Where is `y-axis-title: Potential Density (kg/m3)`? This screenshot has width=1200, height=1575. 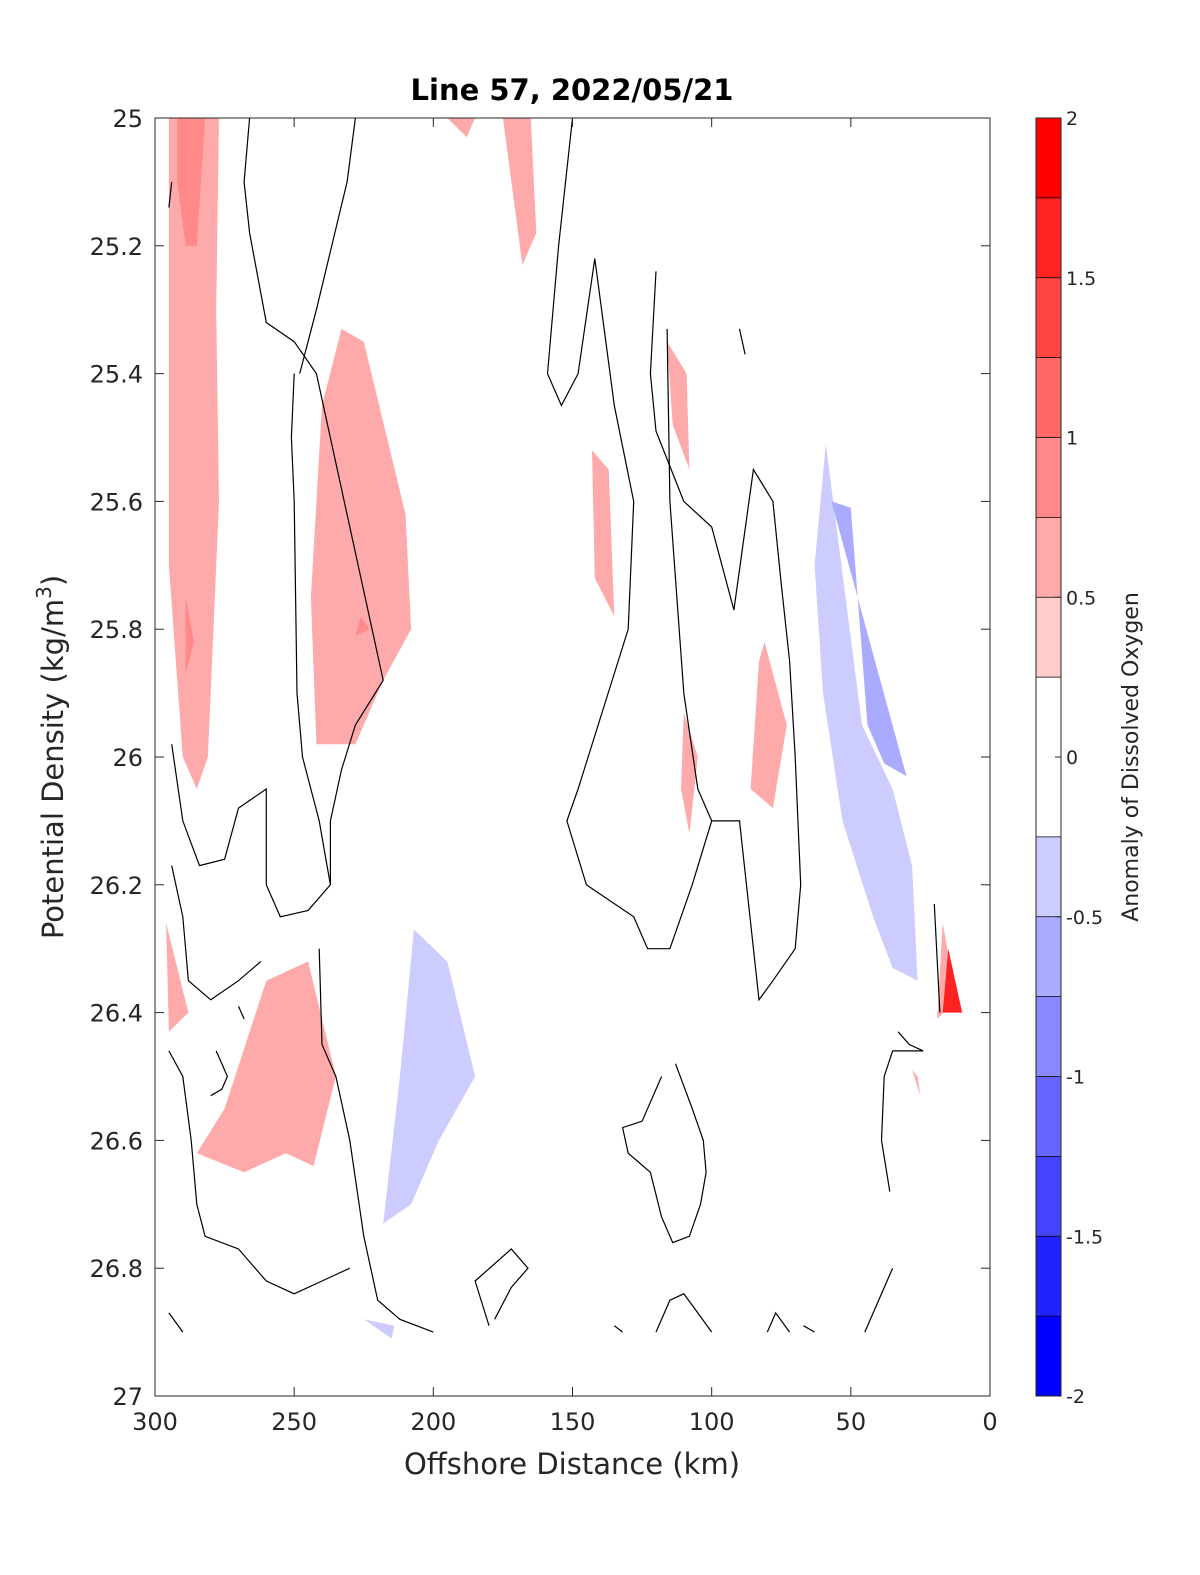
y-axis-title: Potential Density (kg/m3) is located at coordinates (51, 757).